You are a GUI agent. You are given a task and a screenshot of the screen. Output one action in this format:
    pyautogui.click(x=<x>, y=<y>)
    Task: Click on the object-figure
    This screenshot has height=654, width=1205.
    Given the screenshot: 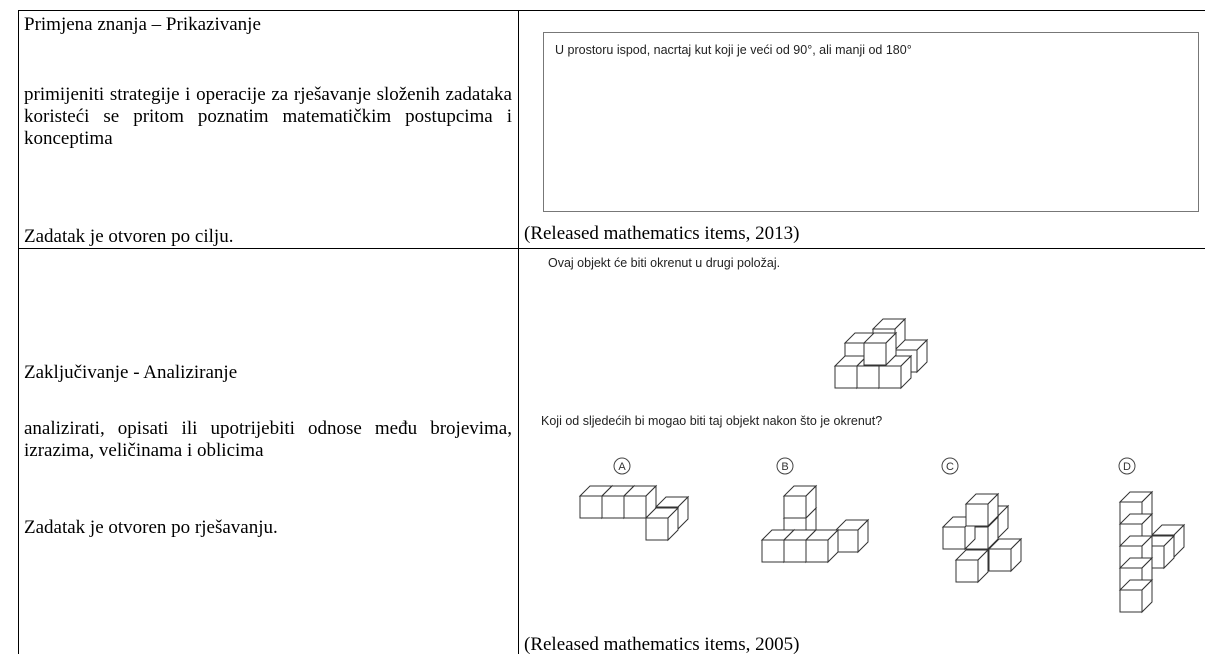 What is the action you would take?
    pyautogui.click(x=881, y=353)
    